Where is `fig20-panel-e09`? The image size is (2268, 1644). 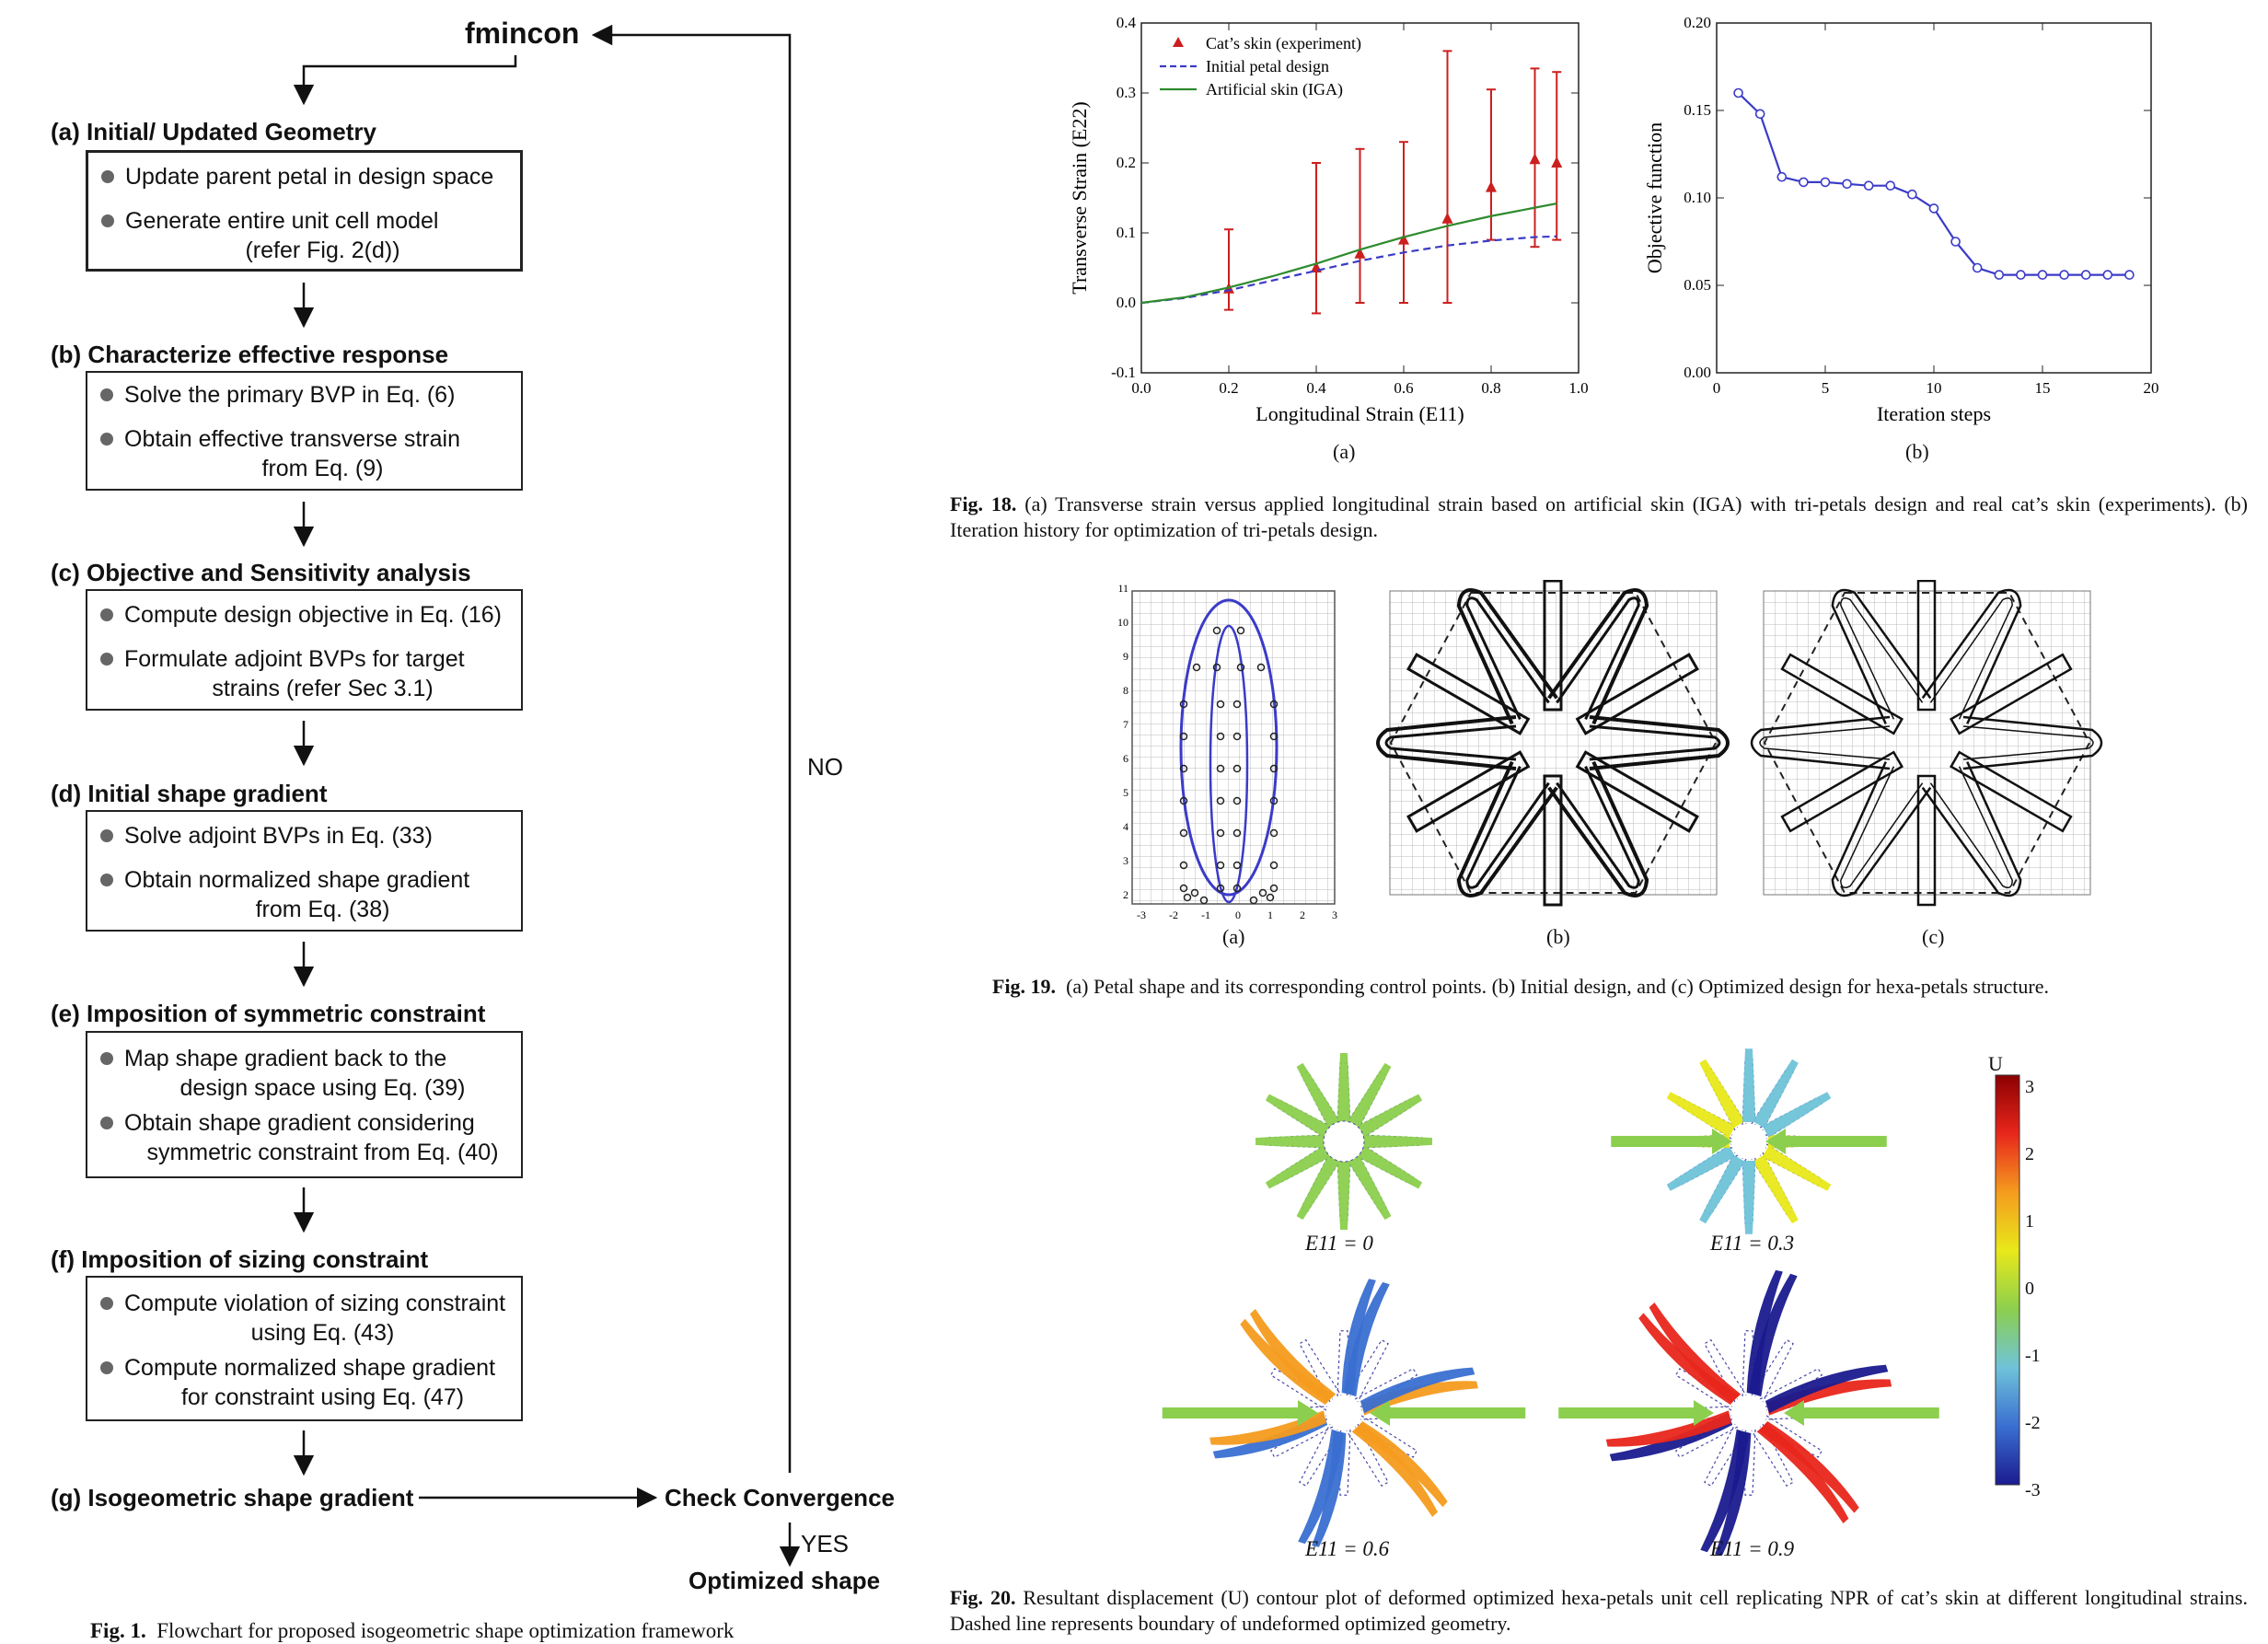
fig20-panel-e09 is located at coordinates (1748, 1413).